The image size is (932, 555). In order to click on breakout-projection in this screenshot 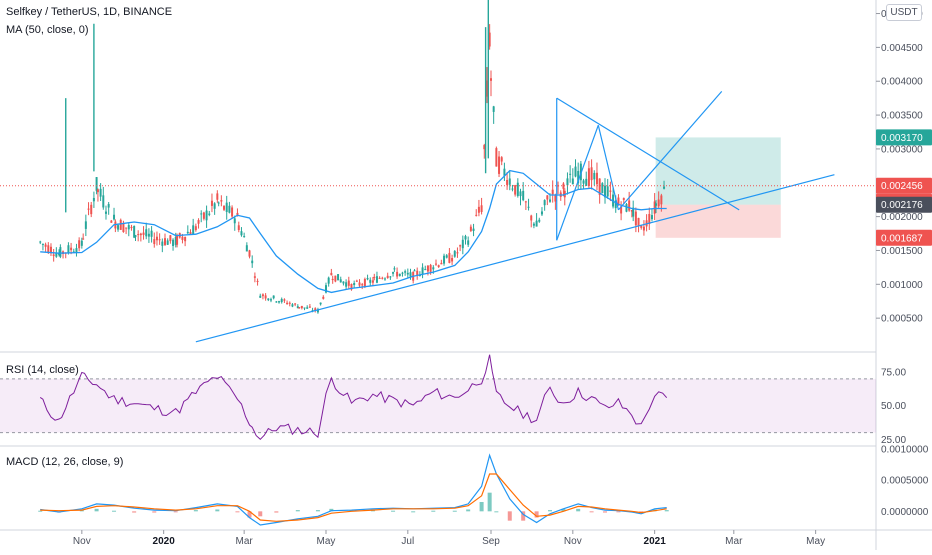, I will do `click(670, 150)`.